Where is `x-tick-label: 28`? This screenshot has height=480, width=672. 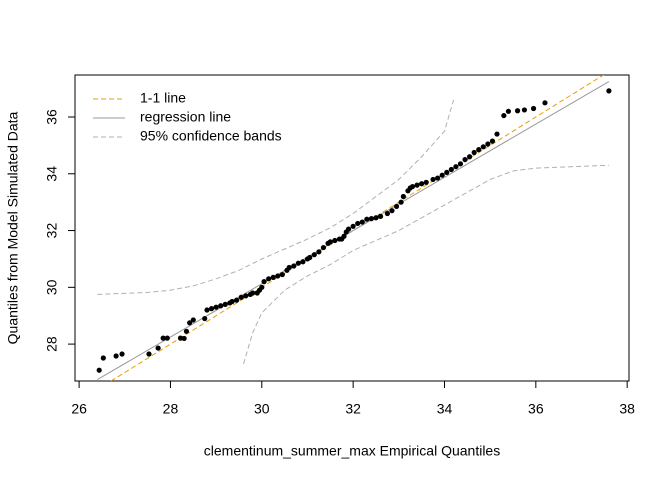
x-tick-label: 28 is located at coordinates (171, 409).